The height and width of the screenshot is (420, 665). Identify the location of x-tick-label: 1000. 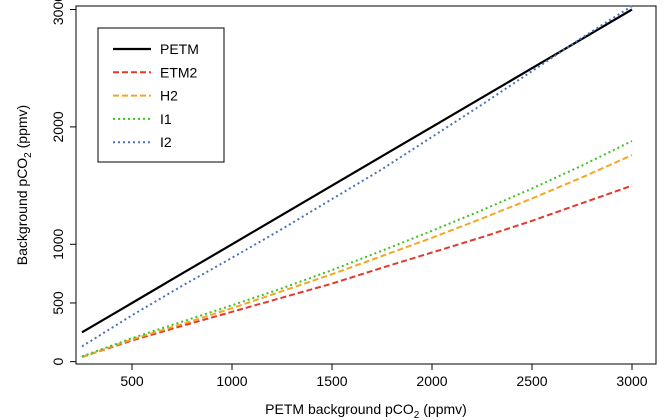
(231, 381).